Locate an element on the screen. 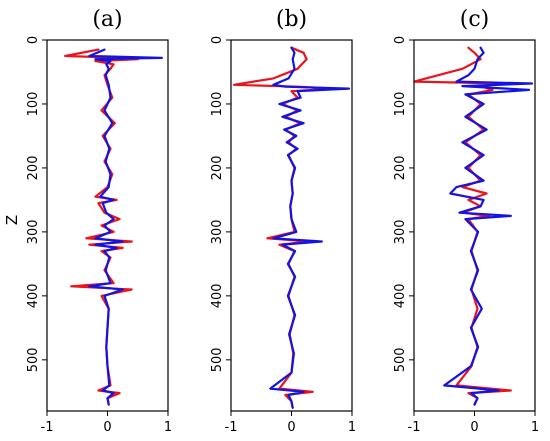 This screenshot has height=441, width=550. panel-title: (b) is located at coordinates (291, 19).